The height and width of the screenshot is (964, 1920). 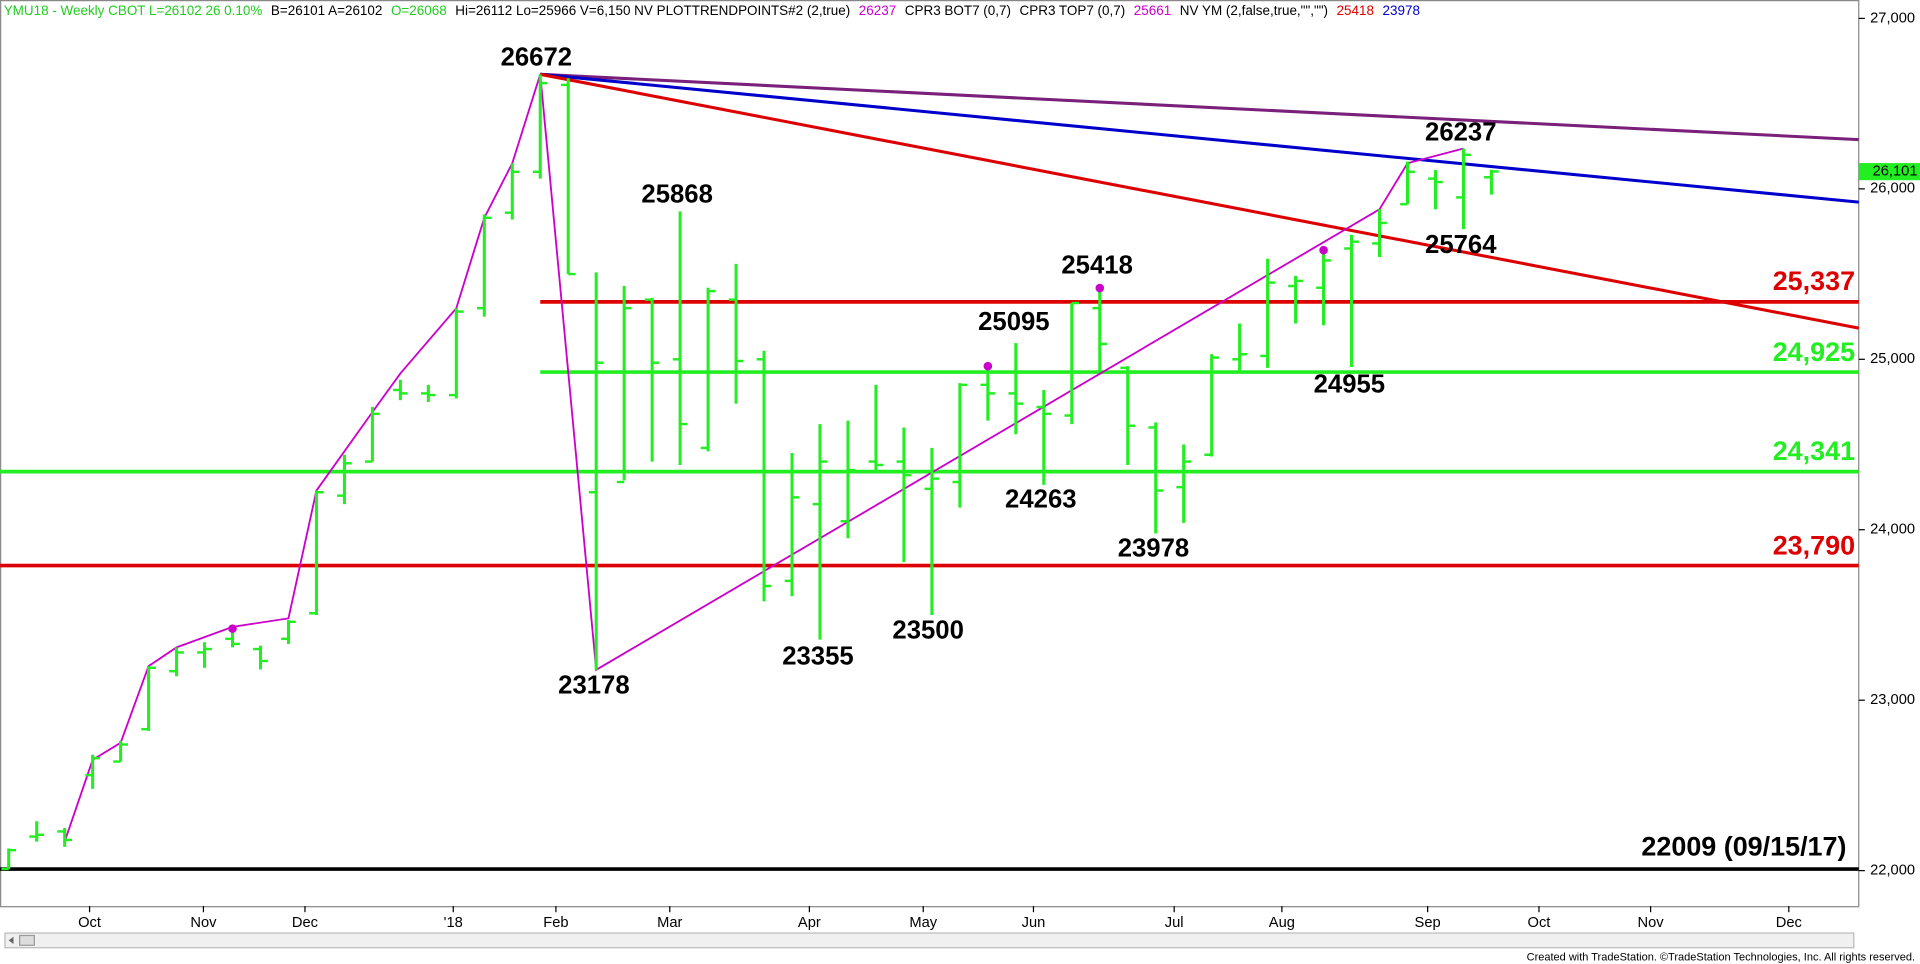 I want to click on y-tick-label: 23,000, so click(x=1892, y=700).